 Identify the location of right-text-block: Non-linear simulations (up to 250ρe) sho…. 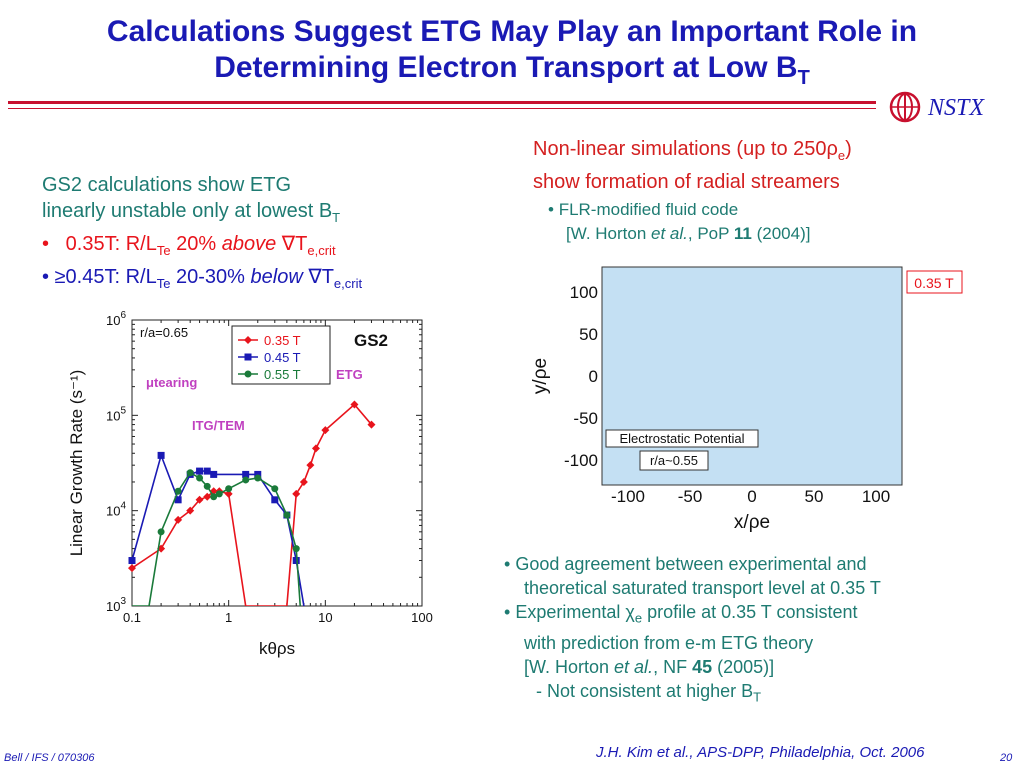
(773, 165).